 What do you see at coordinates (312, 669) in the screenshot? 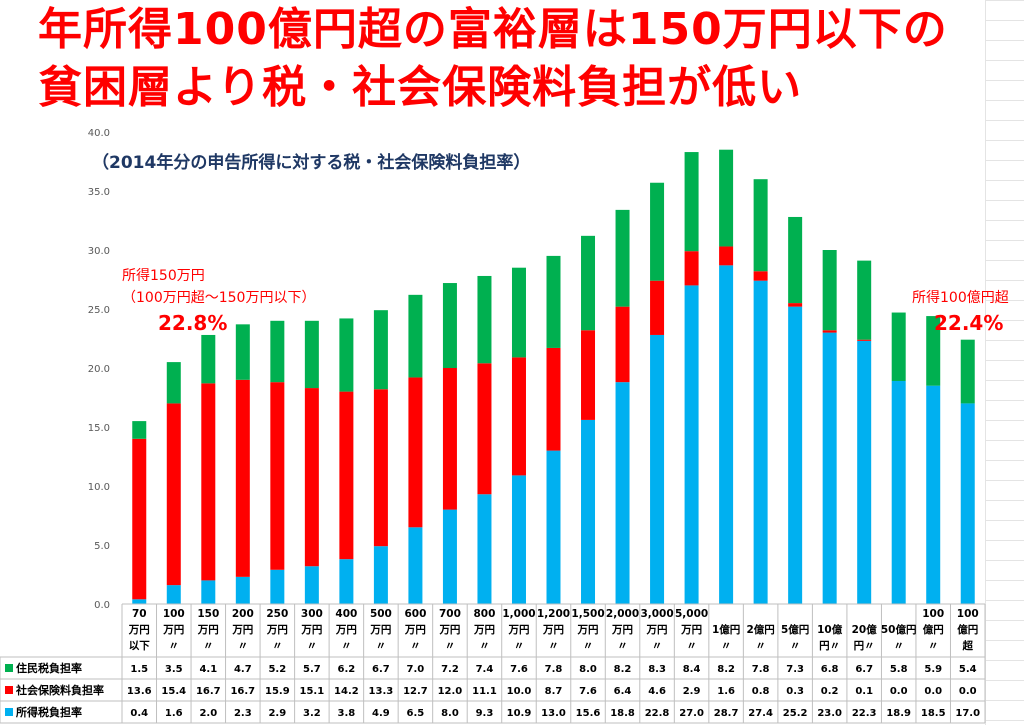
I see `table-value: 5.7` at bounding box center [312, 669].